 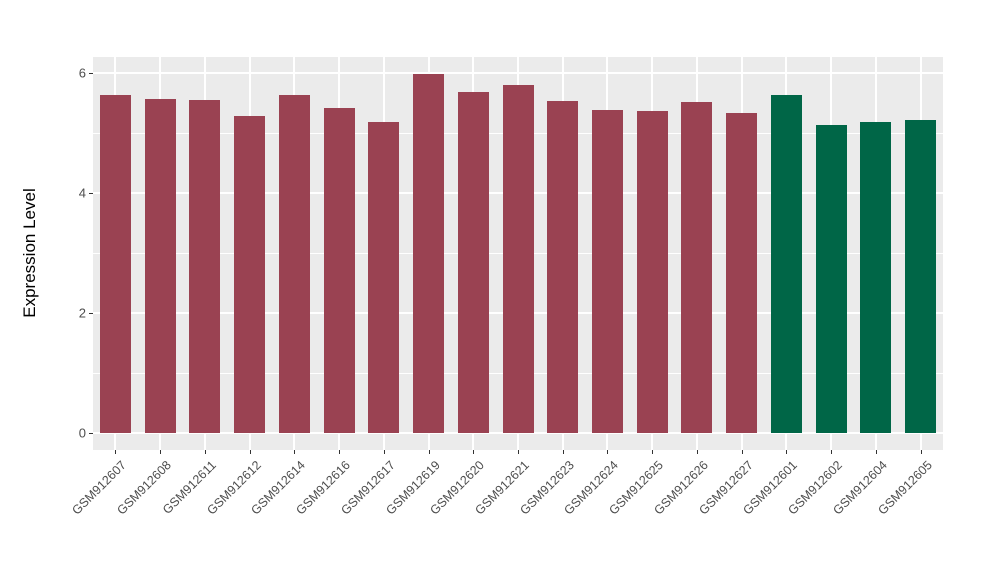 I want to click on bar-GSM912625, so click(x=652, y=272).